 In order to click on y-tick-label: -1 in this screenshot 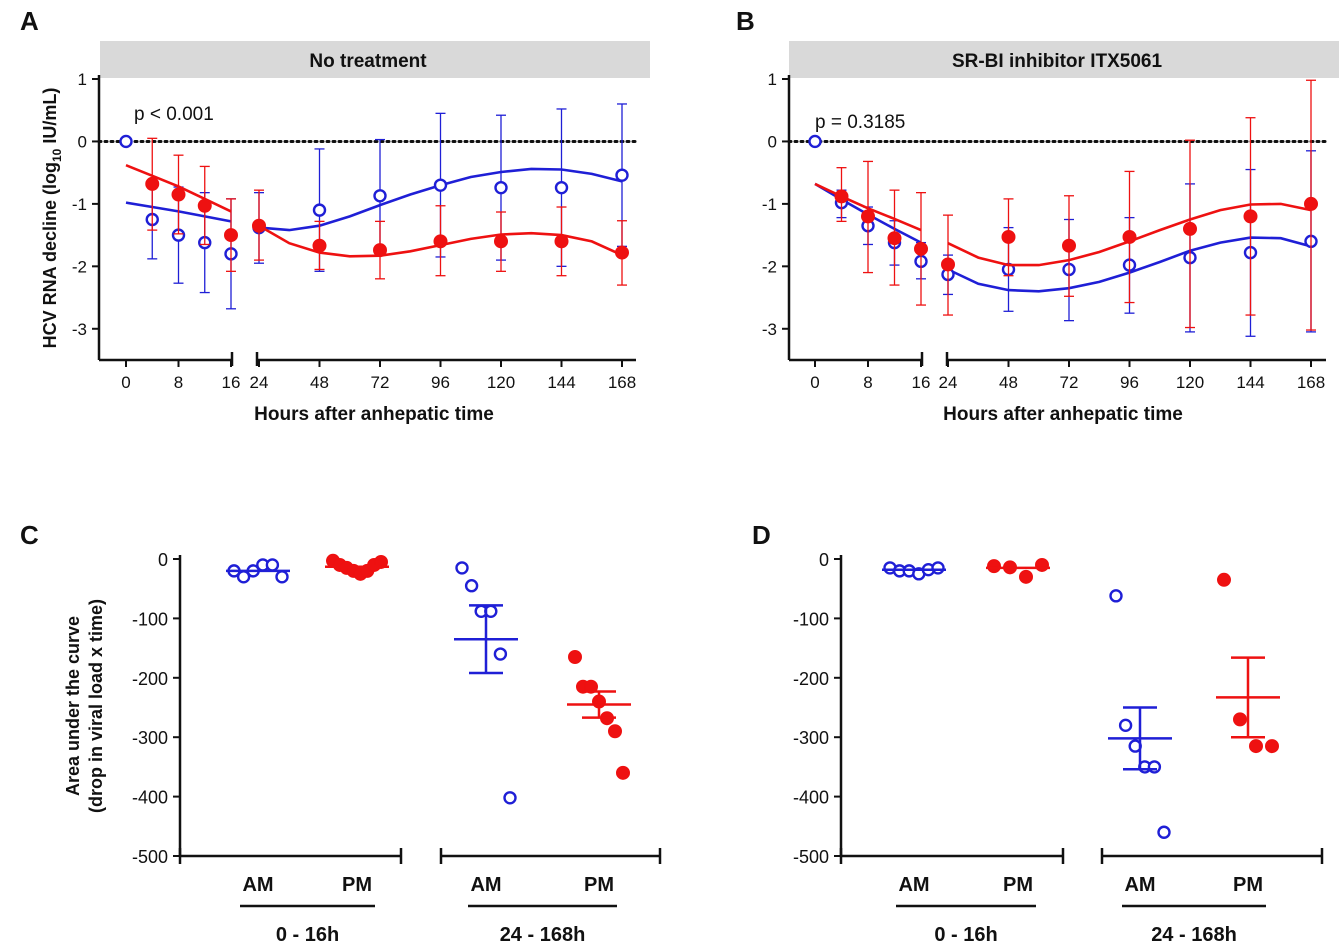, I will do `click(769, 204)`.